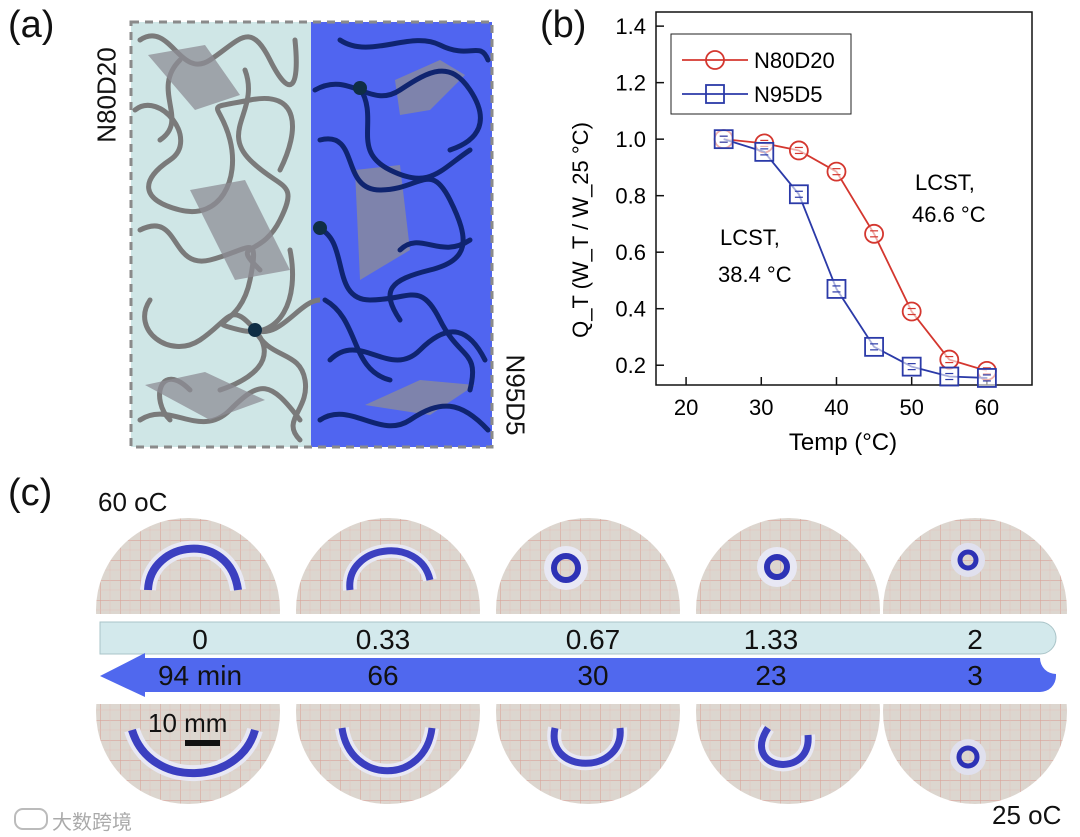 This screenshot has width=1080, height=837. What do you see at coordinates (750, 237) in the screenshot?
I see `annotation-lcst-n95d5-line1: LCST,` at bounding box center [750, 237].